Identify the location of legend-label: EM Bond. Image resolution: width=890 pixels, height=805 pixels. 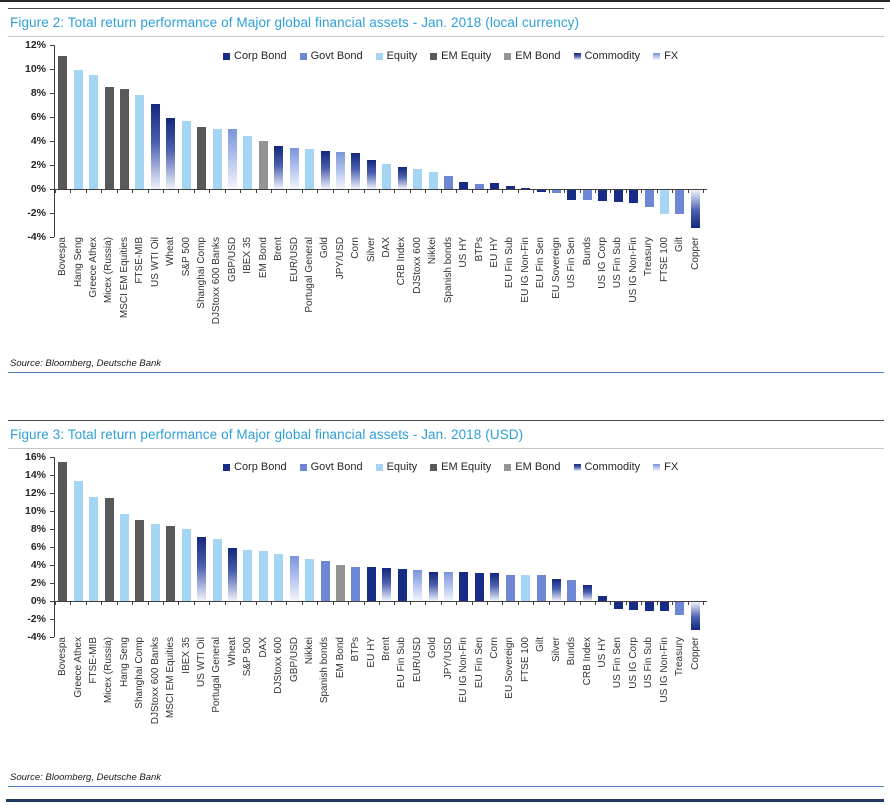
(538, 467).